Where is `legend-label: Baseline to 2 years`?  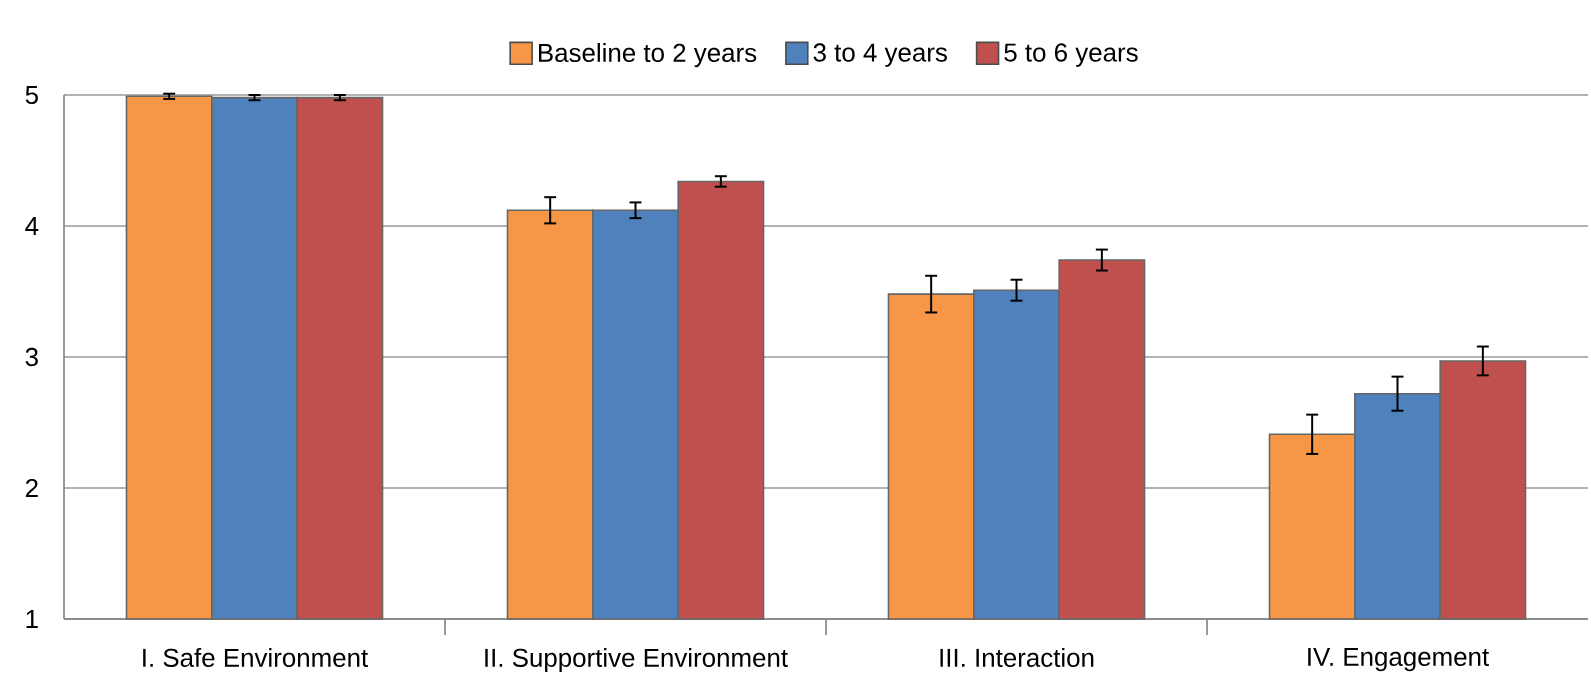 legend-label: Baseline to 2 years is located at coordinates (648, 55).